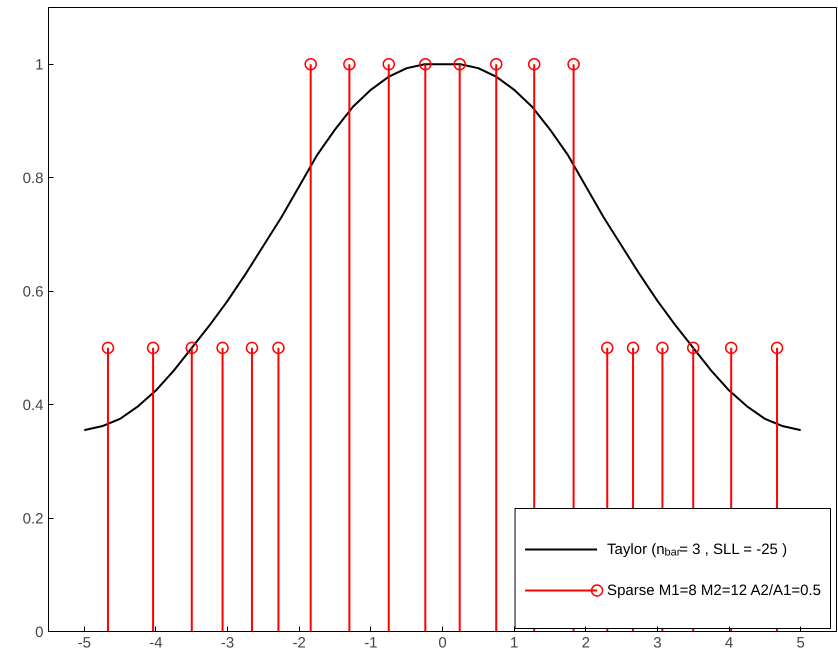  Describe the element at coordinates (697, 549) in the screenshot. I see `legend-label: Taylor (nbar= 3 , SLL = -25 )` at that location.